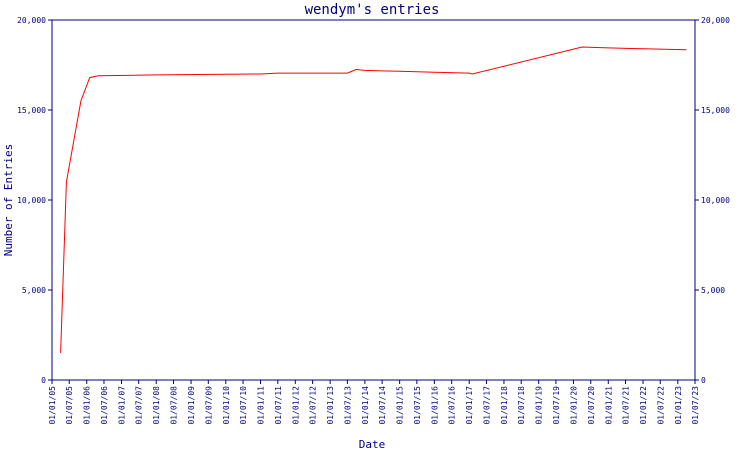  Describe the element at coordinates (261, 405) in the screenshot. I see `x-tick-label: 01/01/11` at that location.